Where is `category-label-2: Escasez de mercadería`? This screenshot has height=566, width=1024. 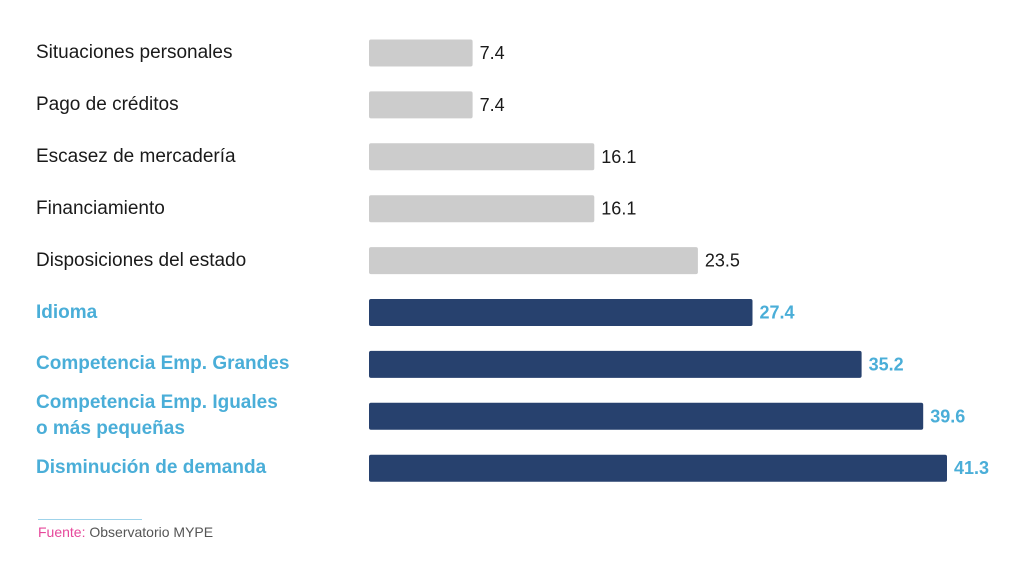 category-label-2: Escasez de mercadería is located at coordinates (136, 156).